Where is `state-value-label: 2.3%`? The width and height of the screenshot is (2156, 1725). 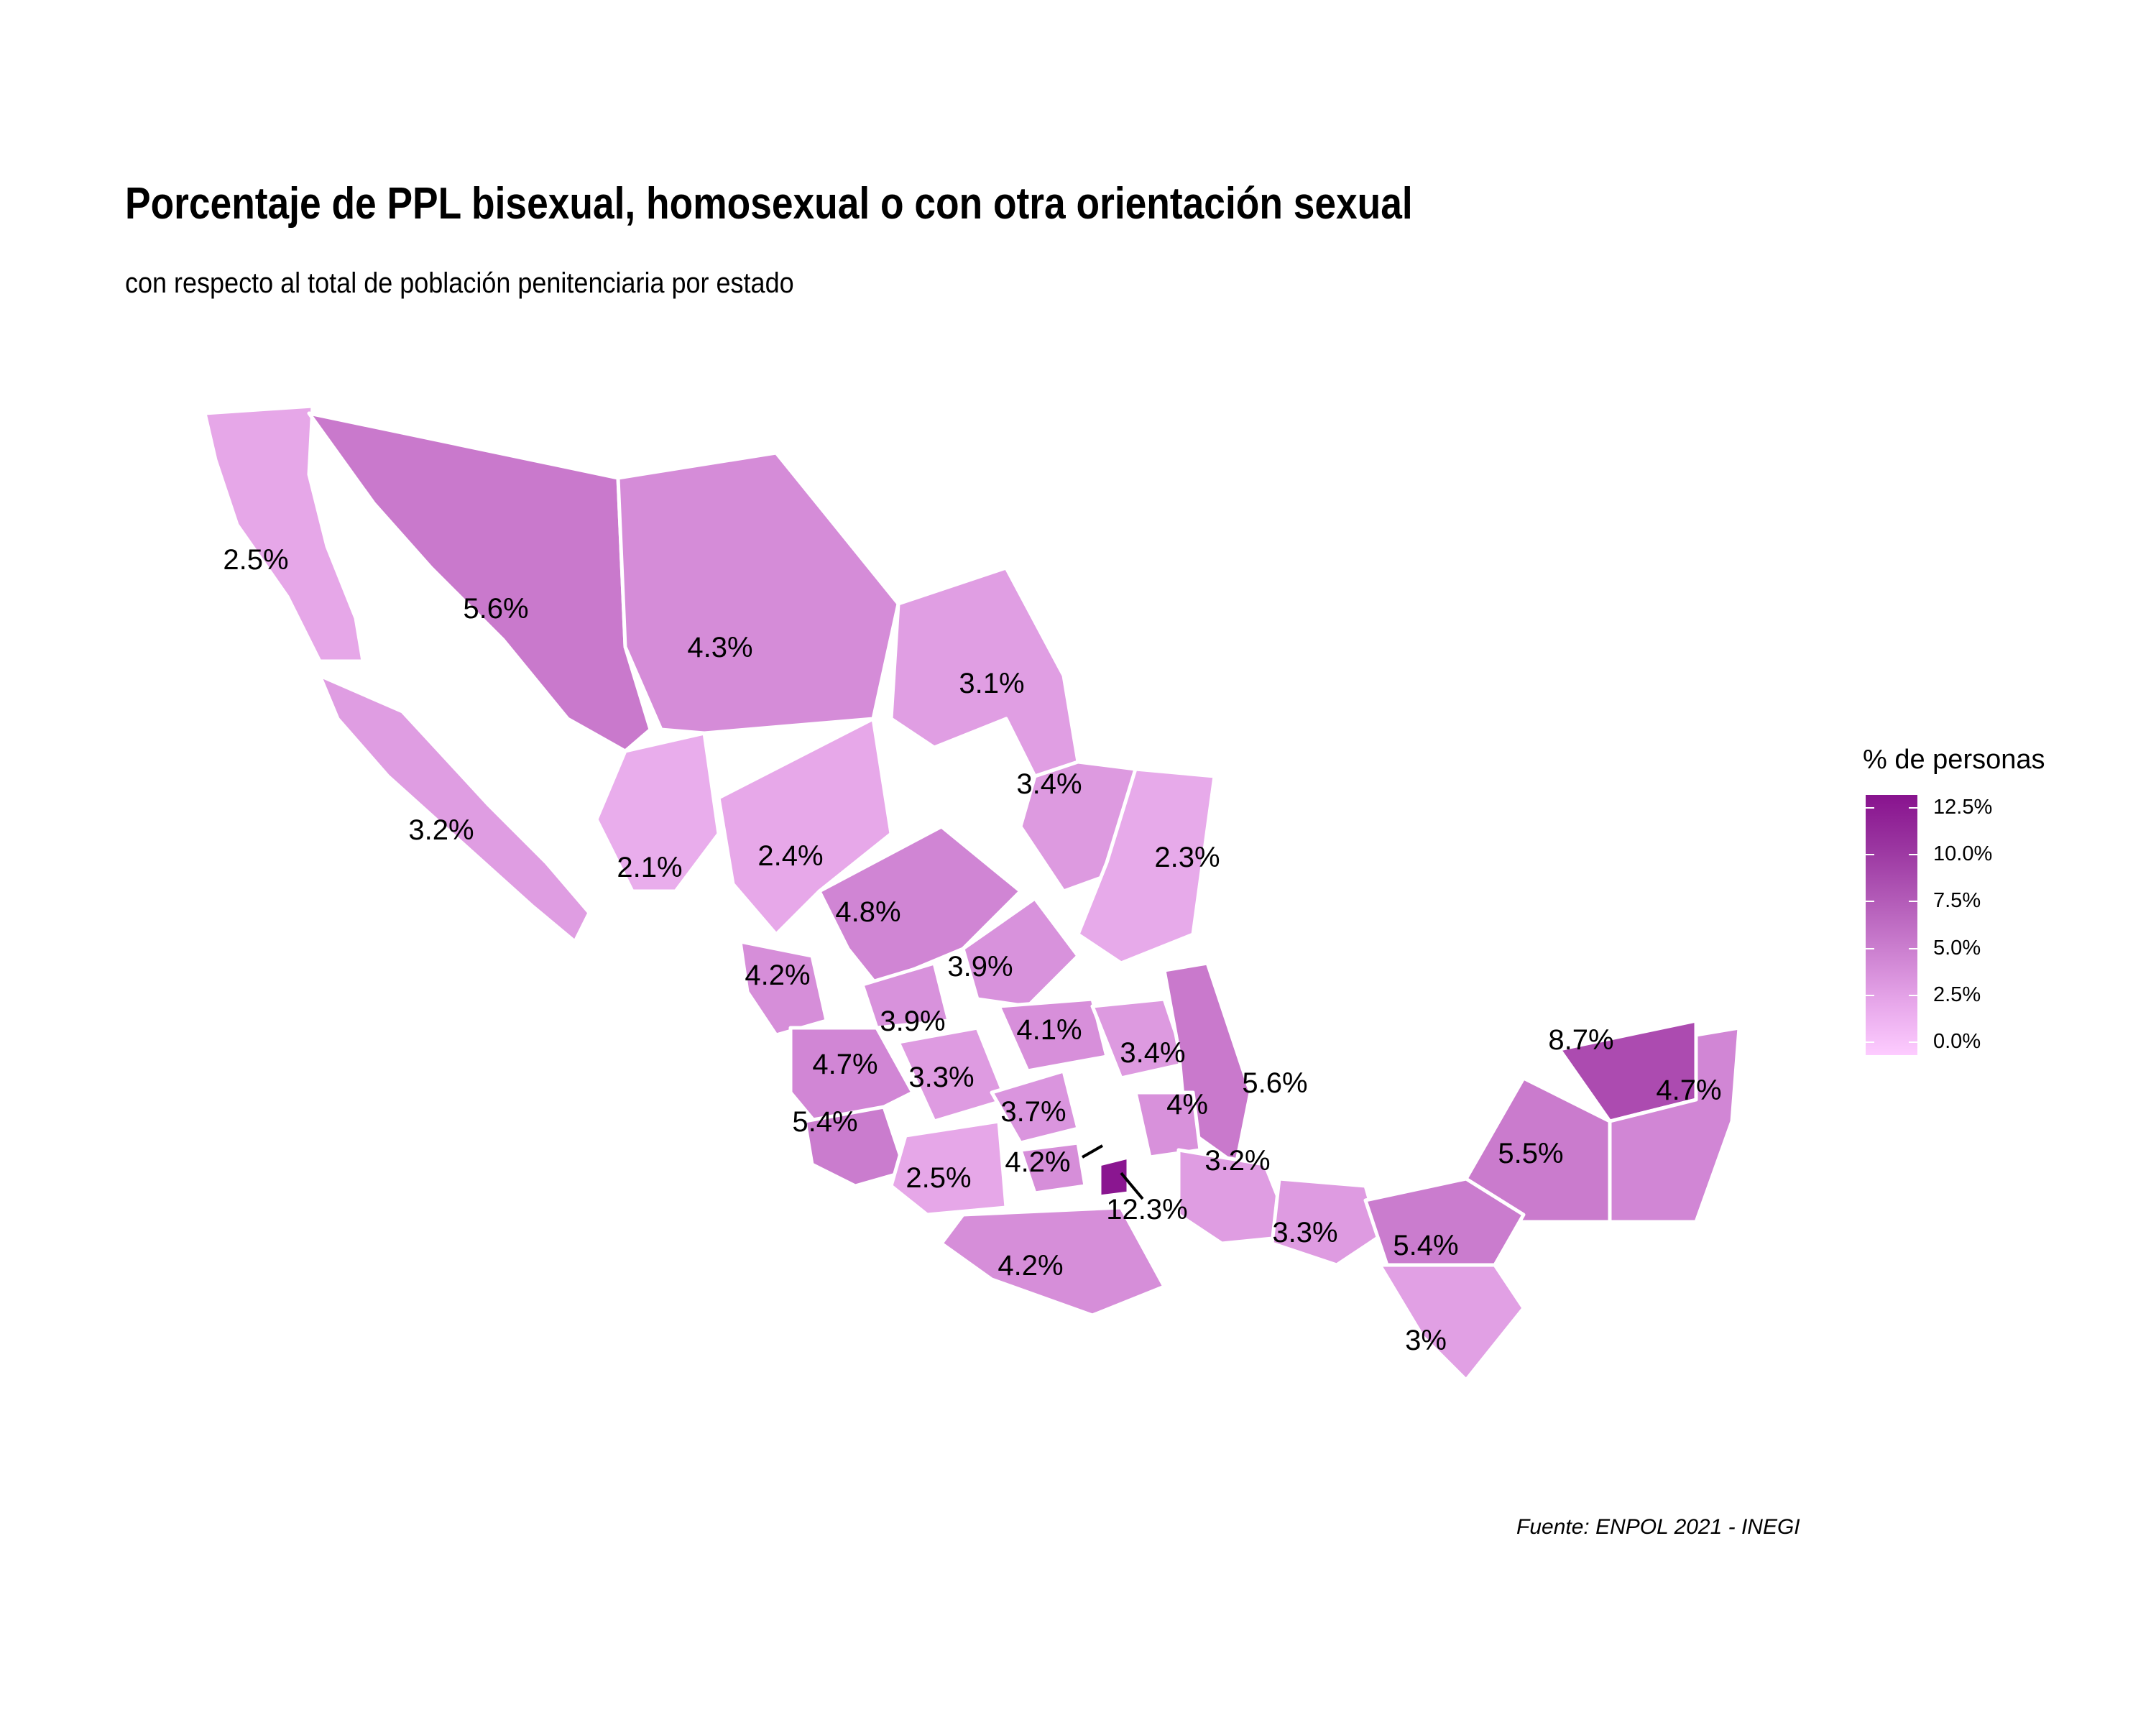
state-value-label: 2.3% is located at coordinates (1187, 857).